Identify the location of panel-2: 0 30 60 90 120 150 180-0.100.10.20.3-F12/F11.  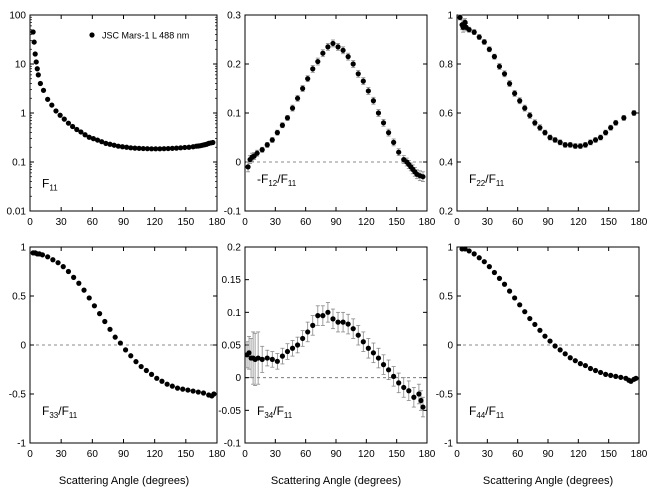
(330, 120).